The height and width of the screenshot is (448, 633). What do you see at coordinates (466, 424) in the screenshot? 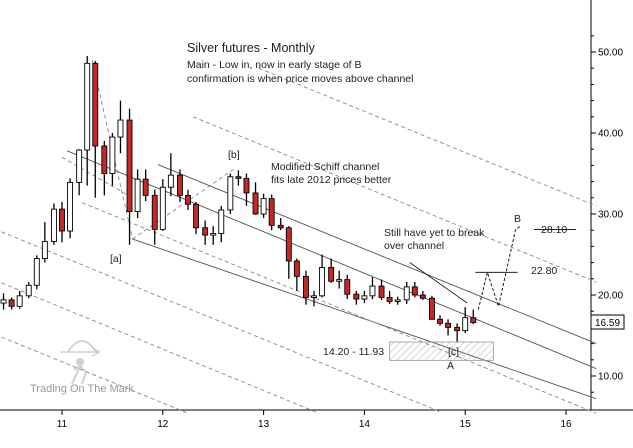
I see `x-tick-label: 15` at bounding box center [466, 424].